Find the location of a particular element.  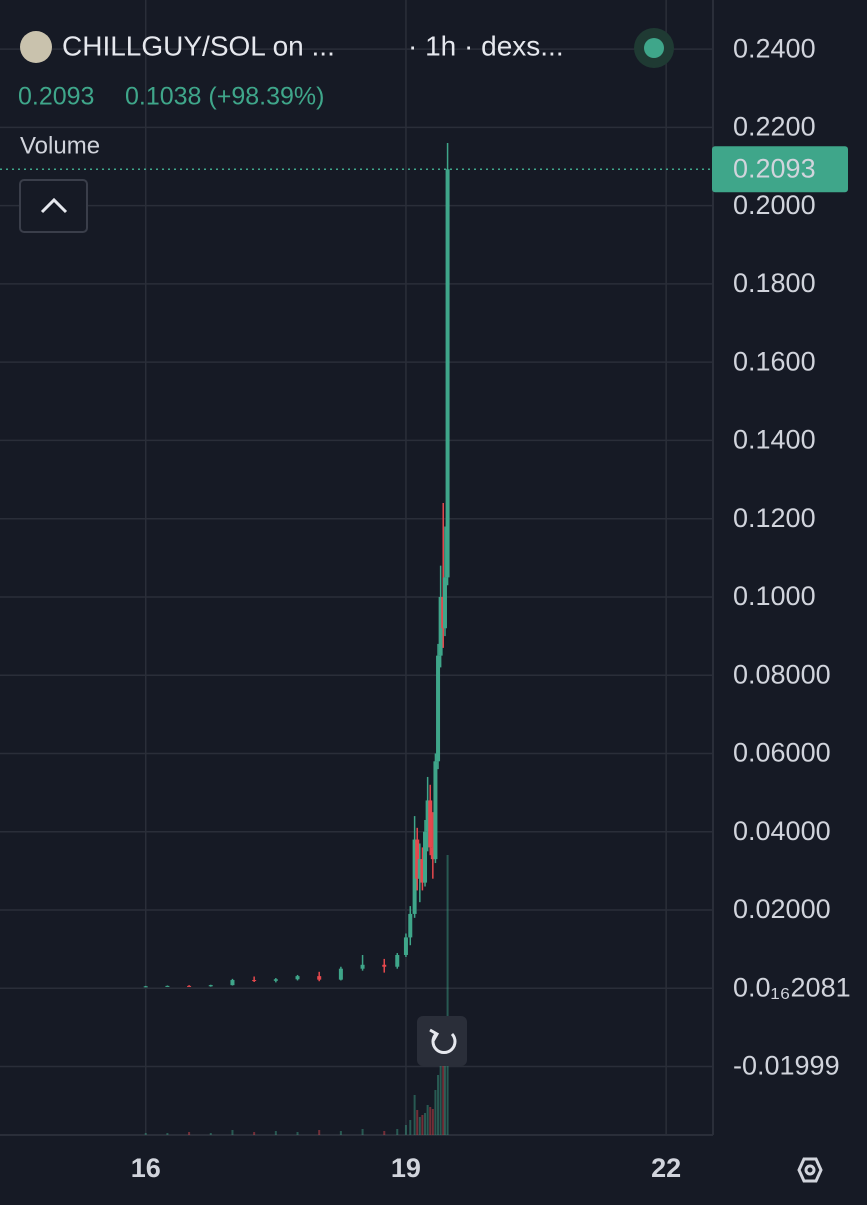

price-tag: 0.2093 is located at coordinates (774, 168).